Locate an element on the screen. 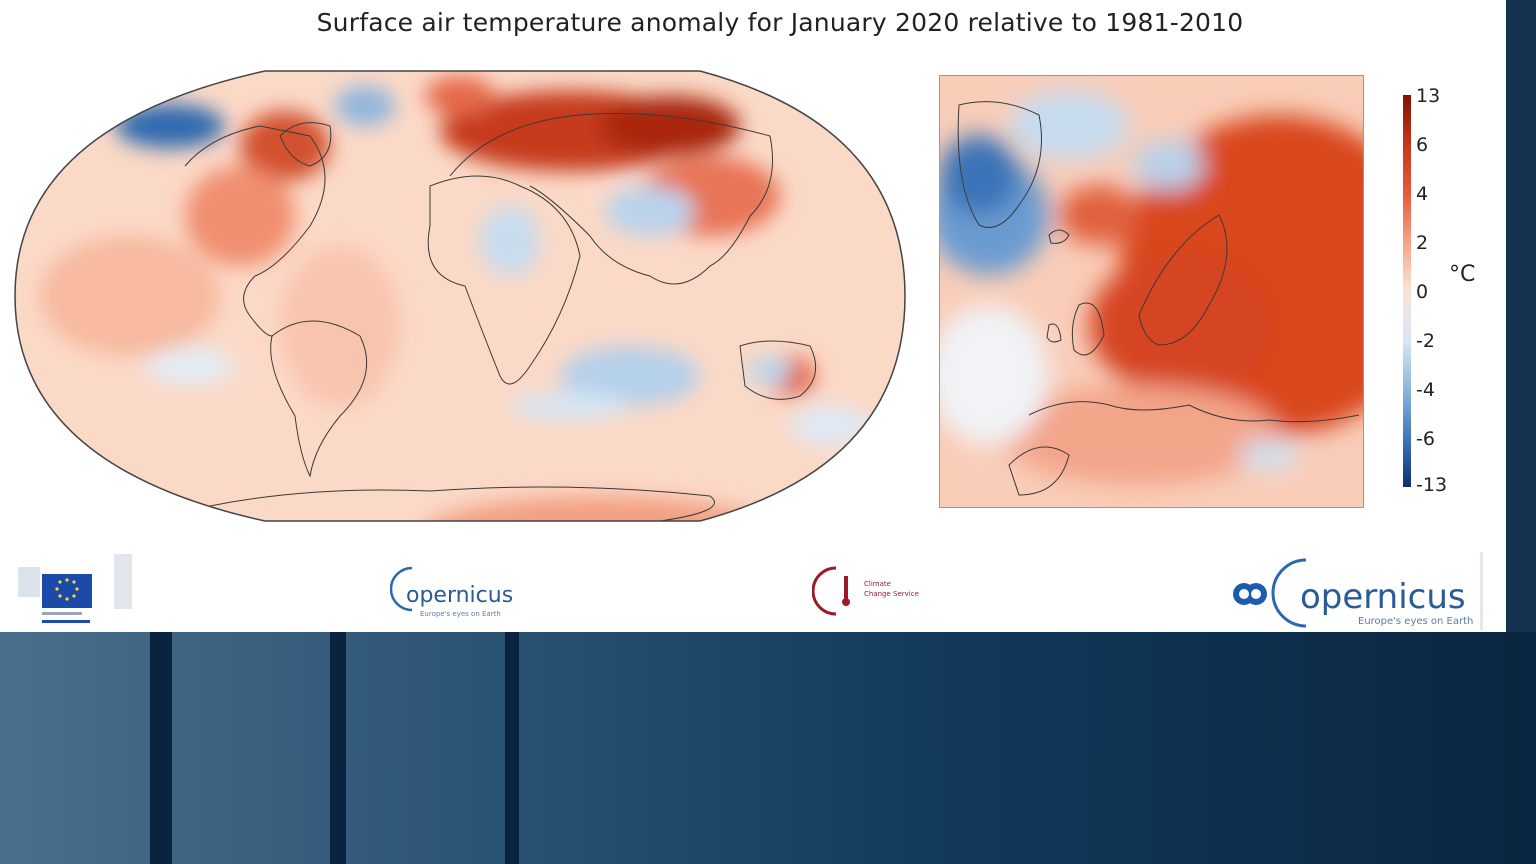  c3s-logo: Climate Change Service is located at coordinates (865, 591).